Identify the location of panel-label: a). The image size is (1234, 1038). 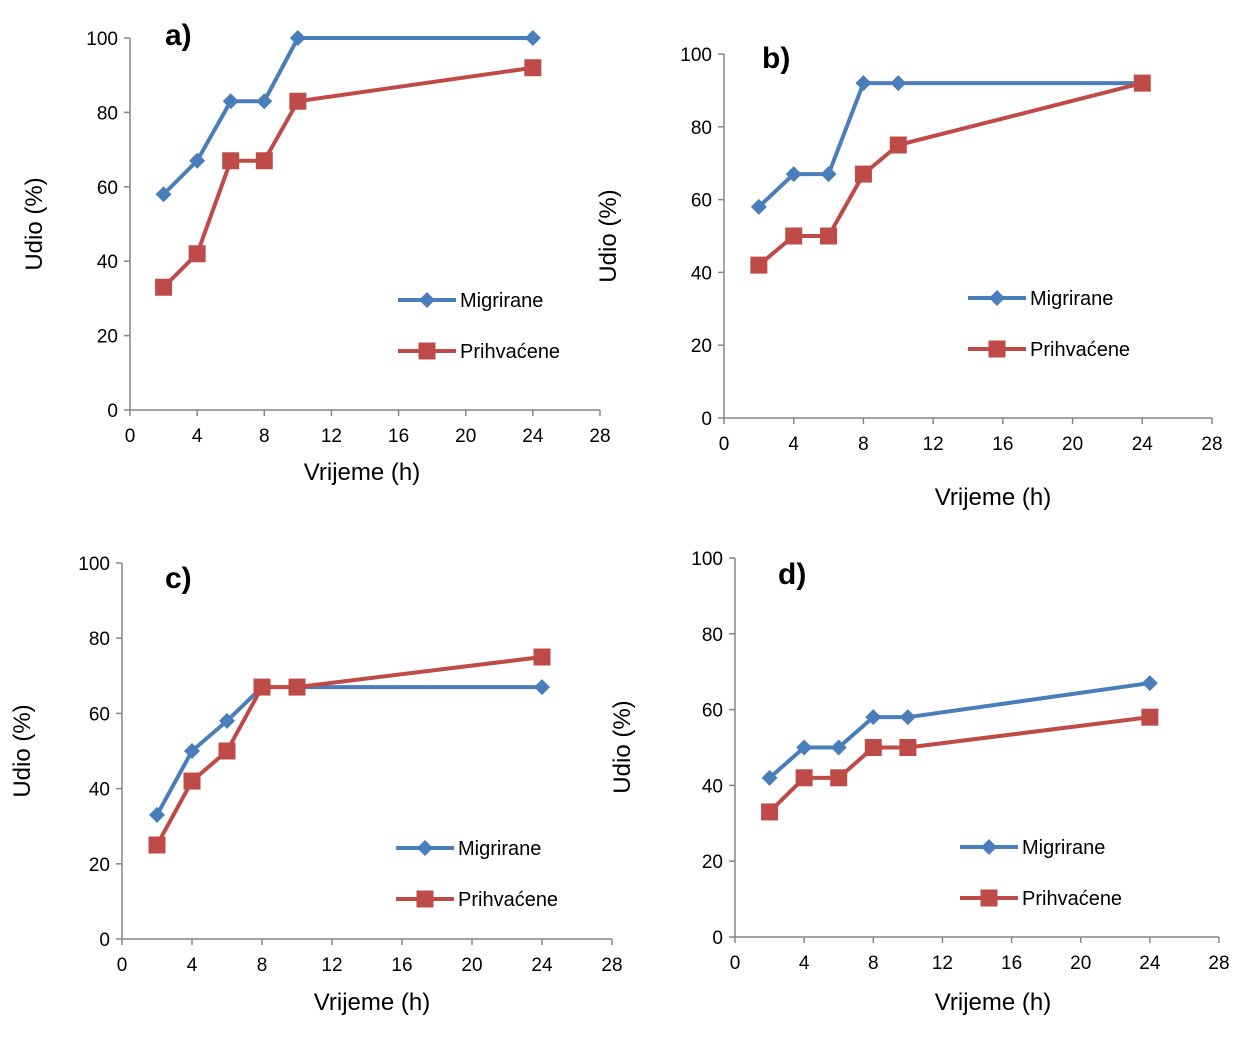
(178, 35).